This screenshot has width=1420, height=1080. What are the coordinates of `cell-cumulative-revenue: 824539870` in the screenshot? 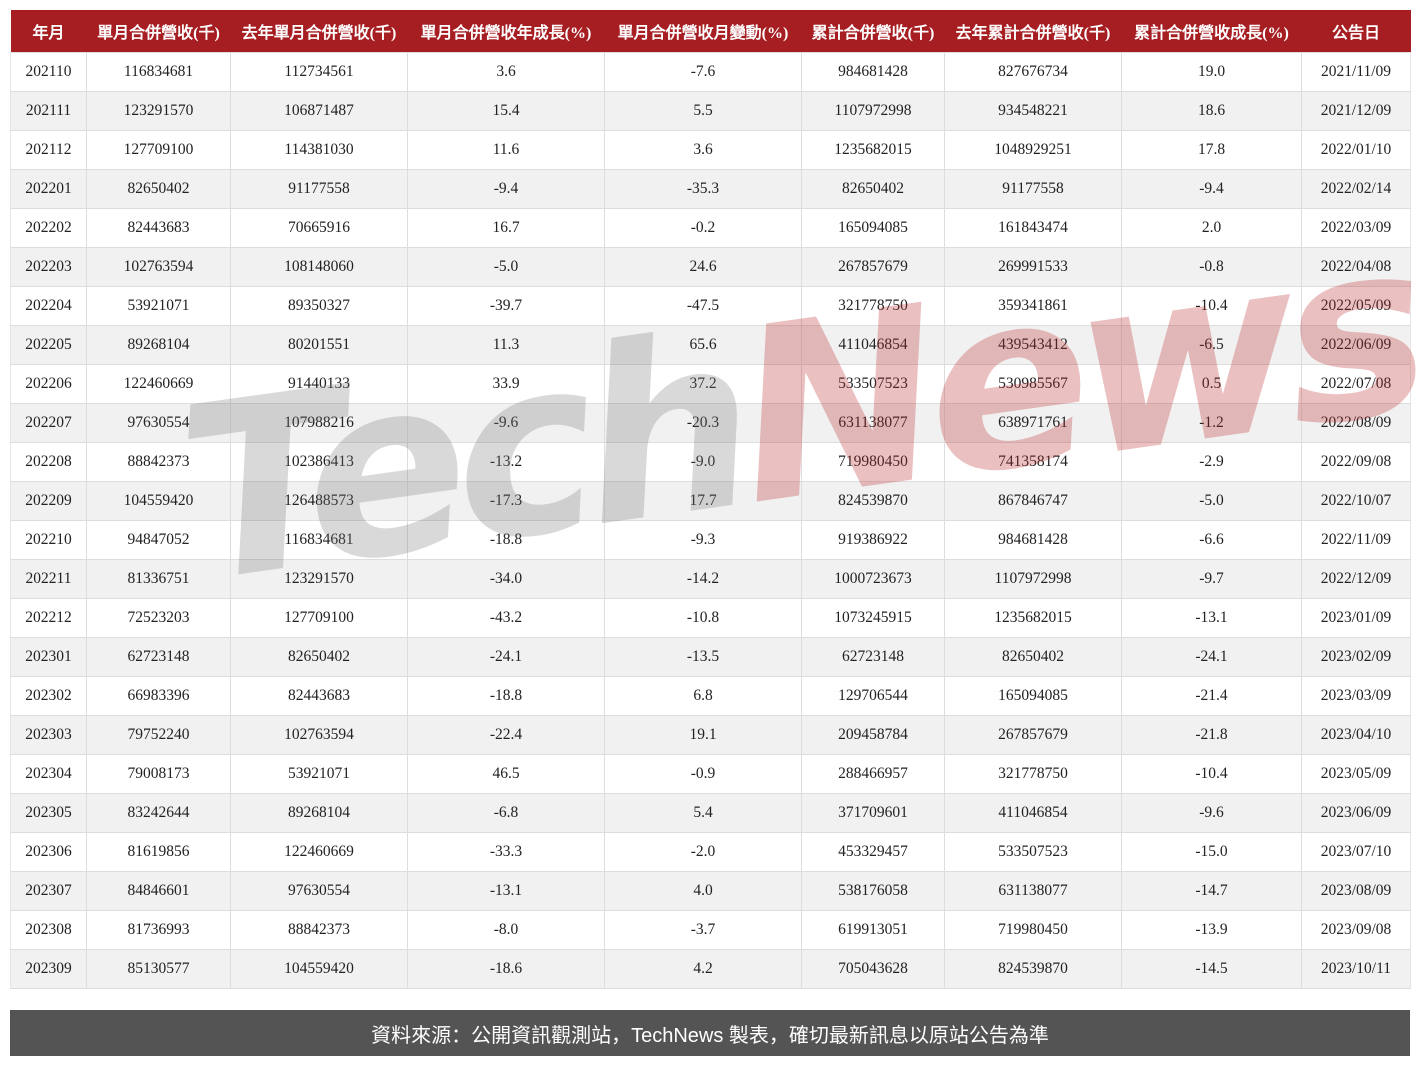 It's located at (873, 500).